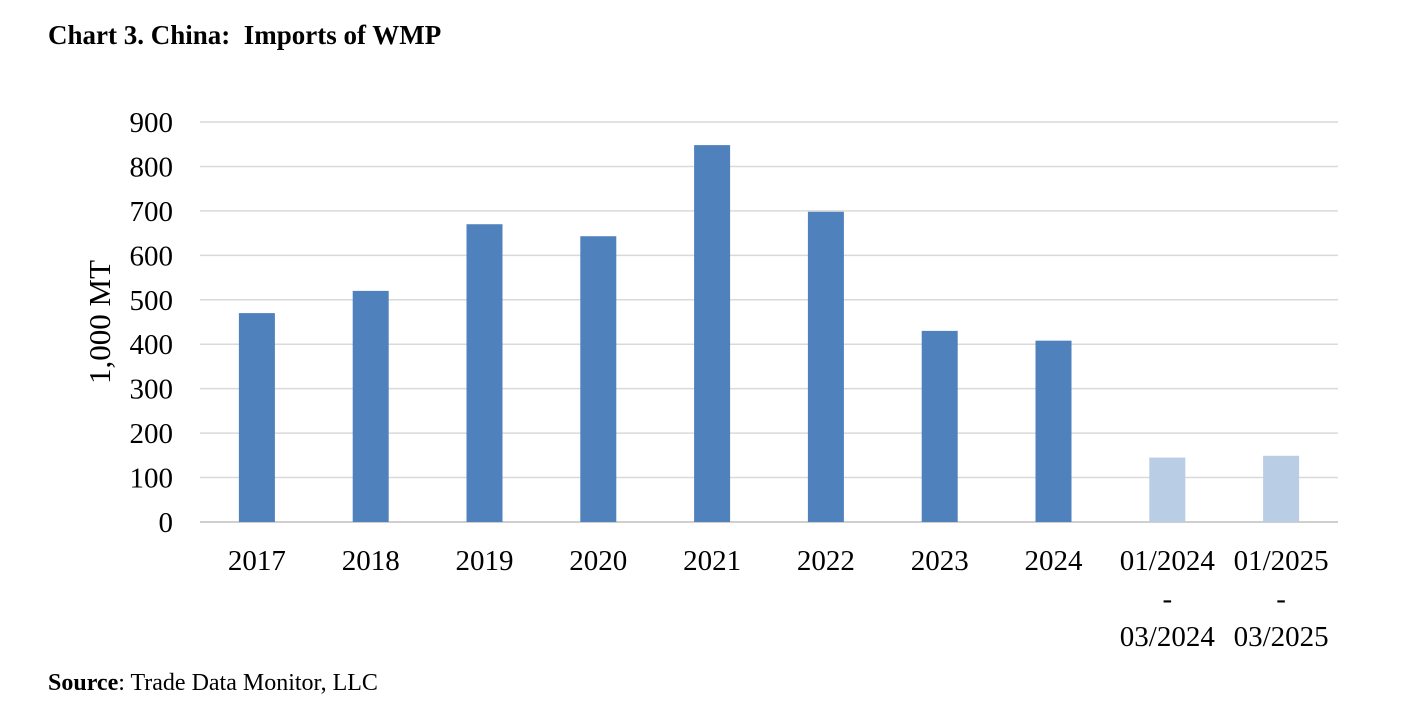  Describe the element at coordinates (152, 167) in the screenshot. I see `y-tick-label: 800` at that location.